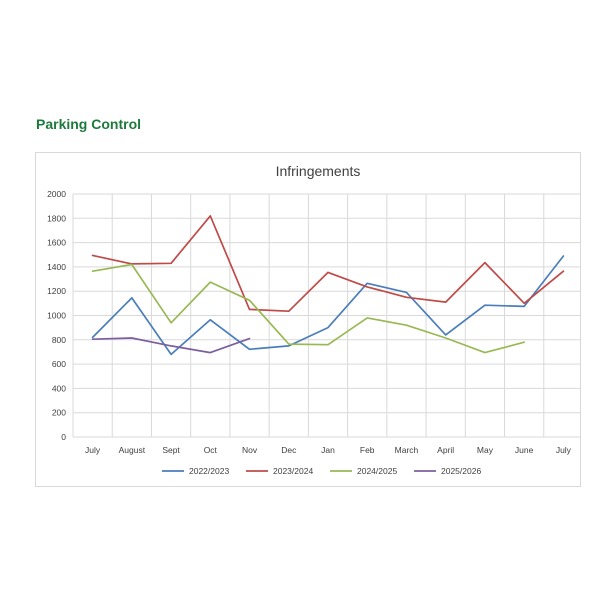 The height and width of the screenshot is (600, 600). What do you see at coordinates (250, 450) in the screenshot?
I see `x-tick-label: Nov` at bounding box center [250, 450].